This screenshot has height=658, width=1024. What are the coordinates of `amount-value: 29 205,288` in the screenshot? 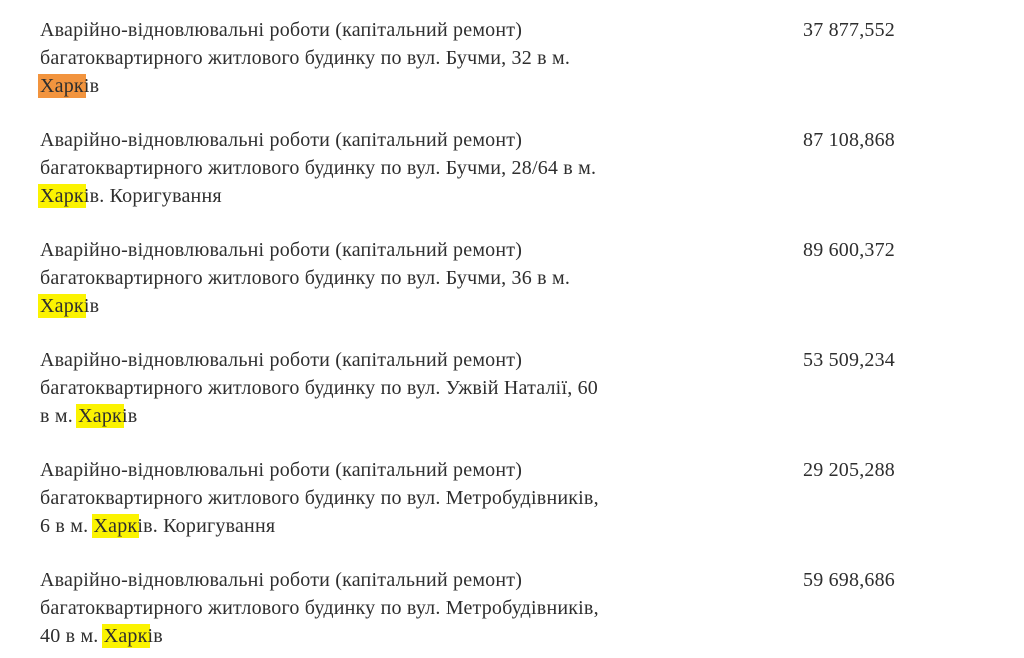 It's located at (849, 470).